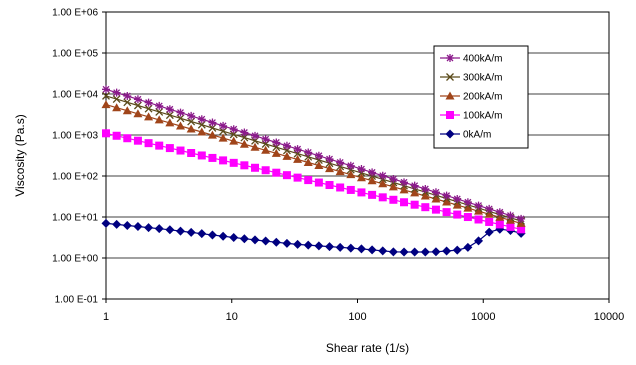  What do you see at coordinates (75, 54) in the screenshot?
I see `y-tick-label: 1.00 E+05` at bounding box center [75, 54].